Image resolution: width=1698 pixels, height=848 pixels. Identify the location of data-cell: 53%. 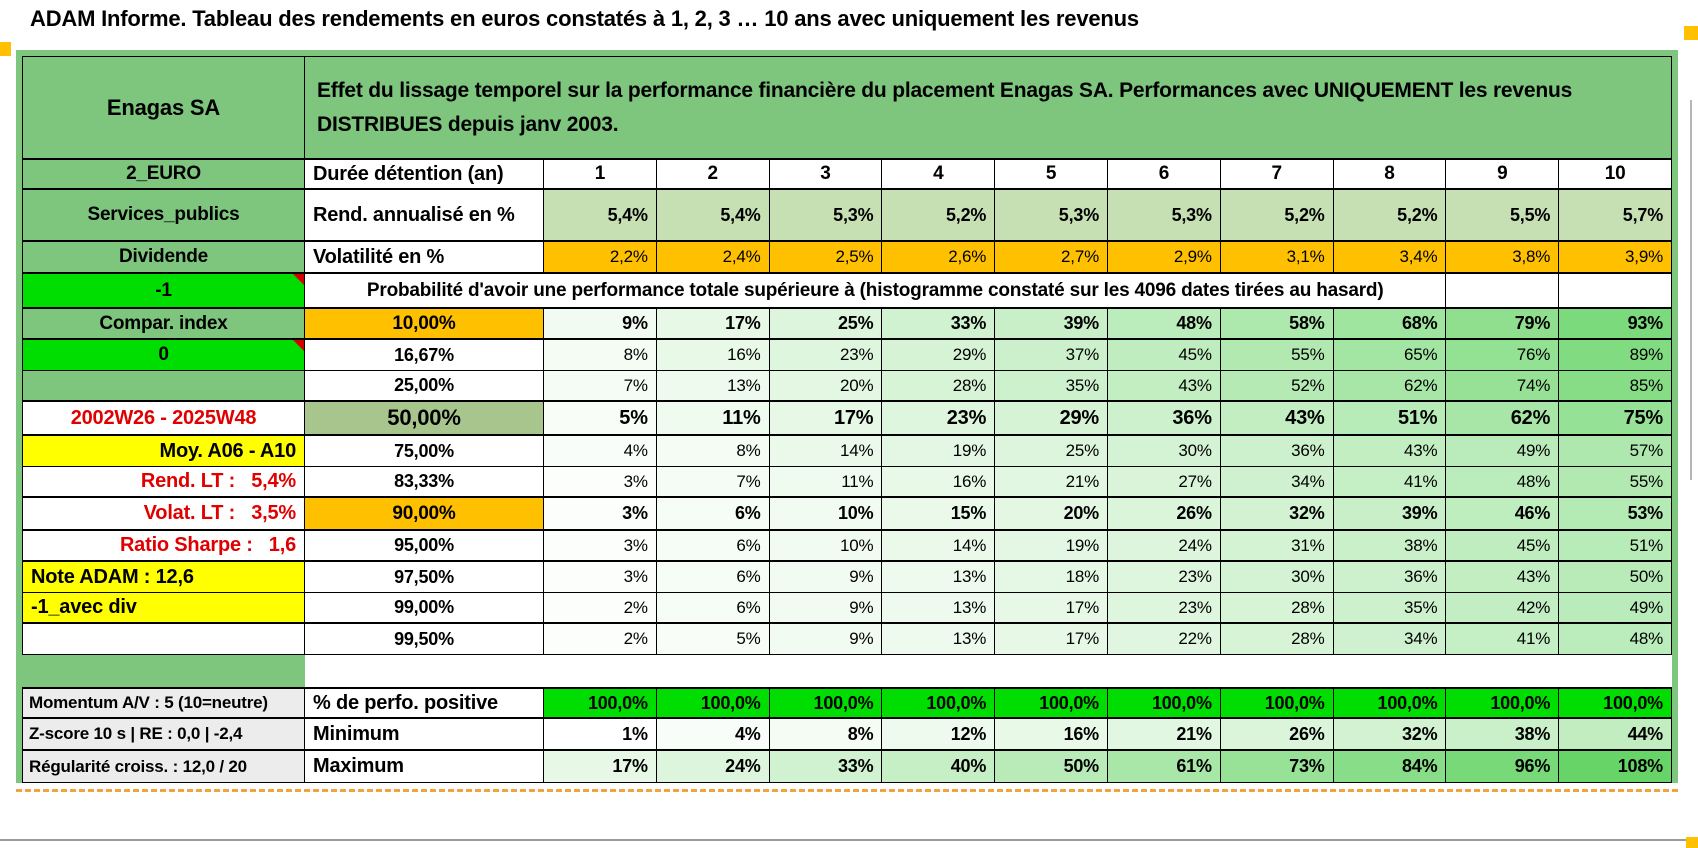
(1615, 513).